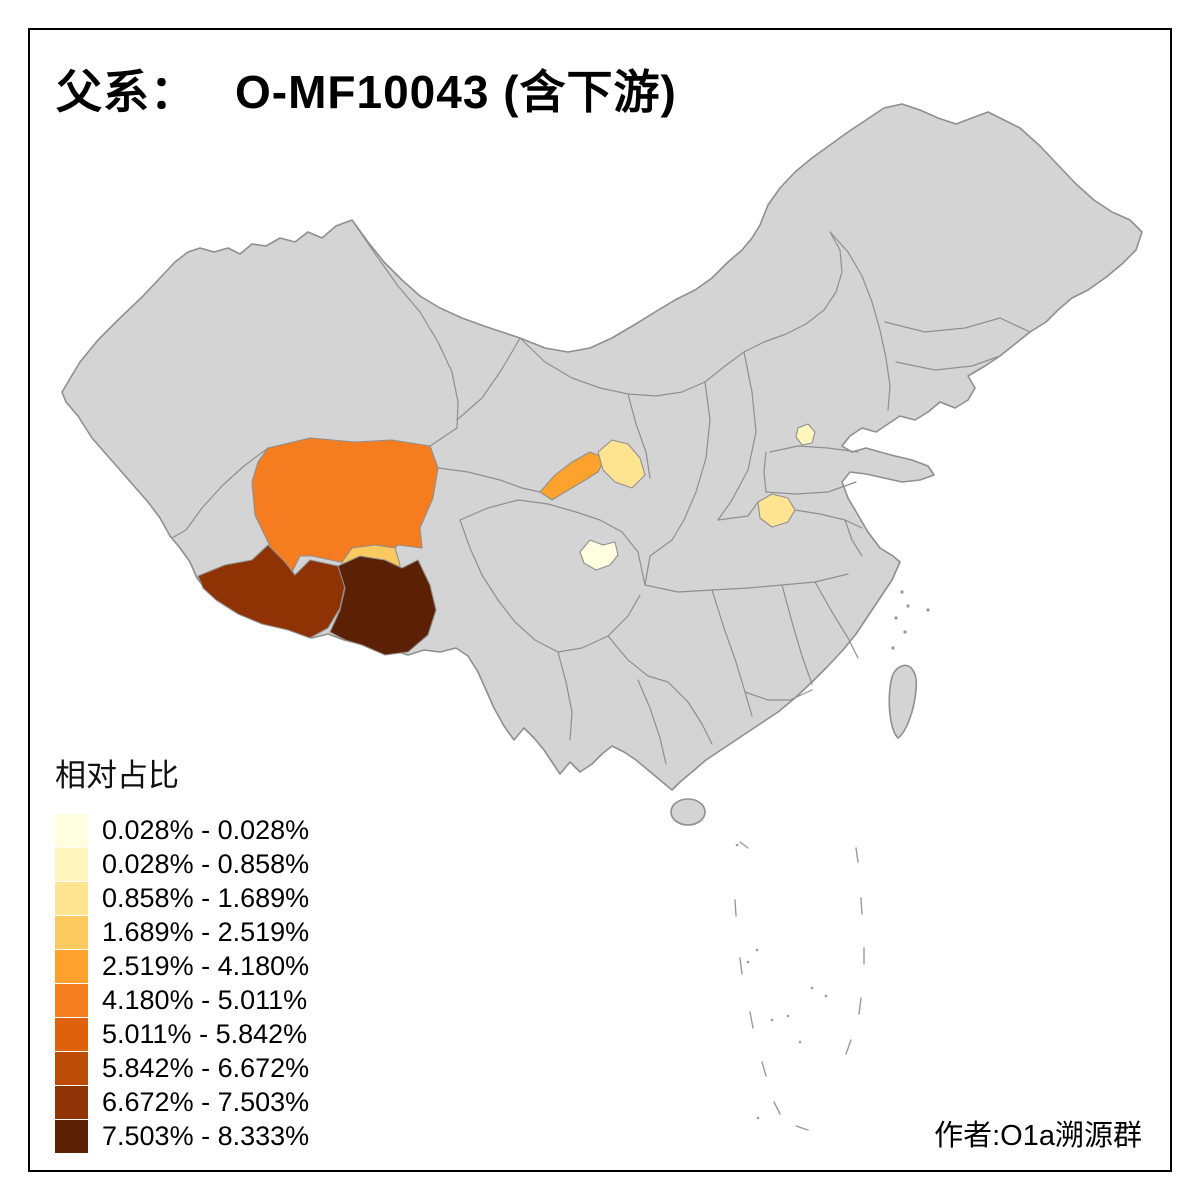  What do you see at coordinates (205, 1033) in the screenshot?
I see `legend-label: 5.011% - 5.842%` at bounding box center [205, 1033].